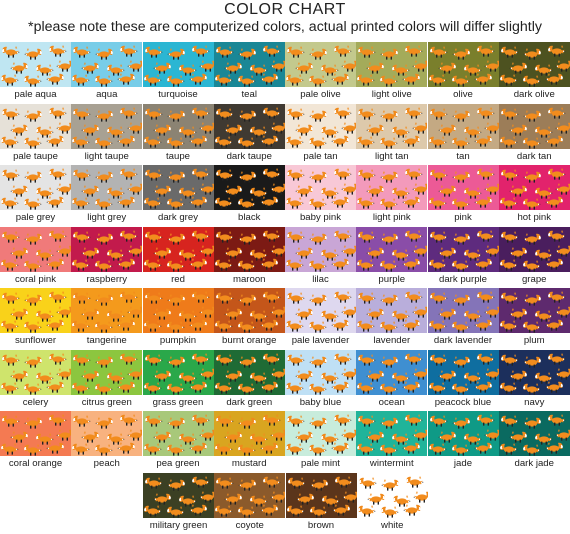  Describe the element at coordinates (320, 463) in the screenshot. I see `swatch-label: pale mint` at that location.